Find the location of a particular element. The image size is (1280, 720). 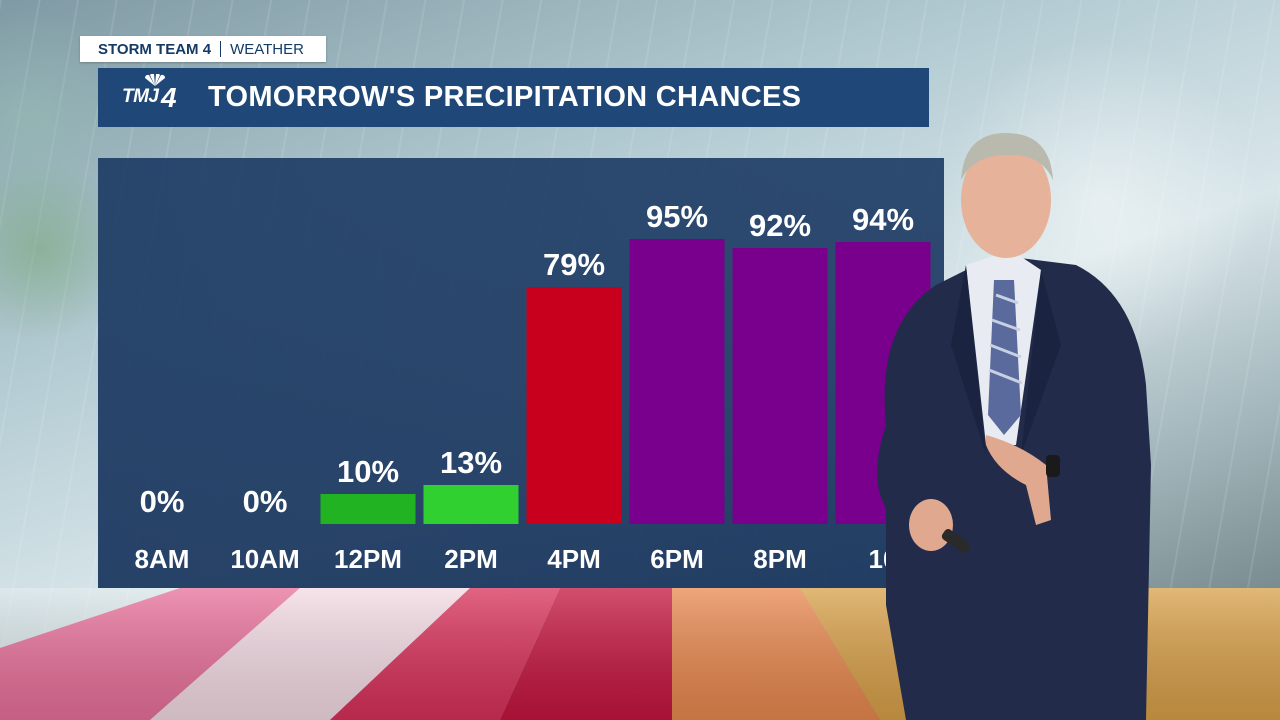

category-label-4pm: 4PM is located at coordinates (573, 559).